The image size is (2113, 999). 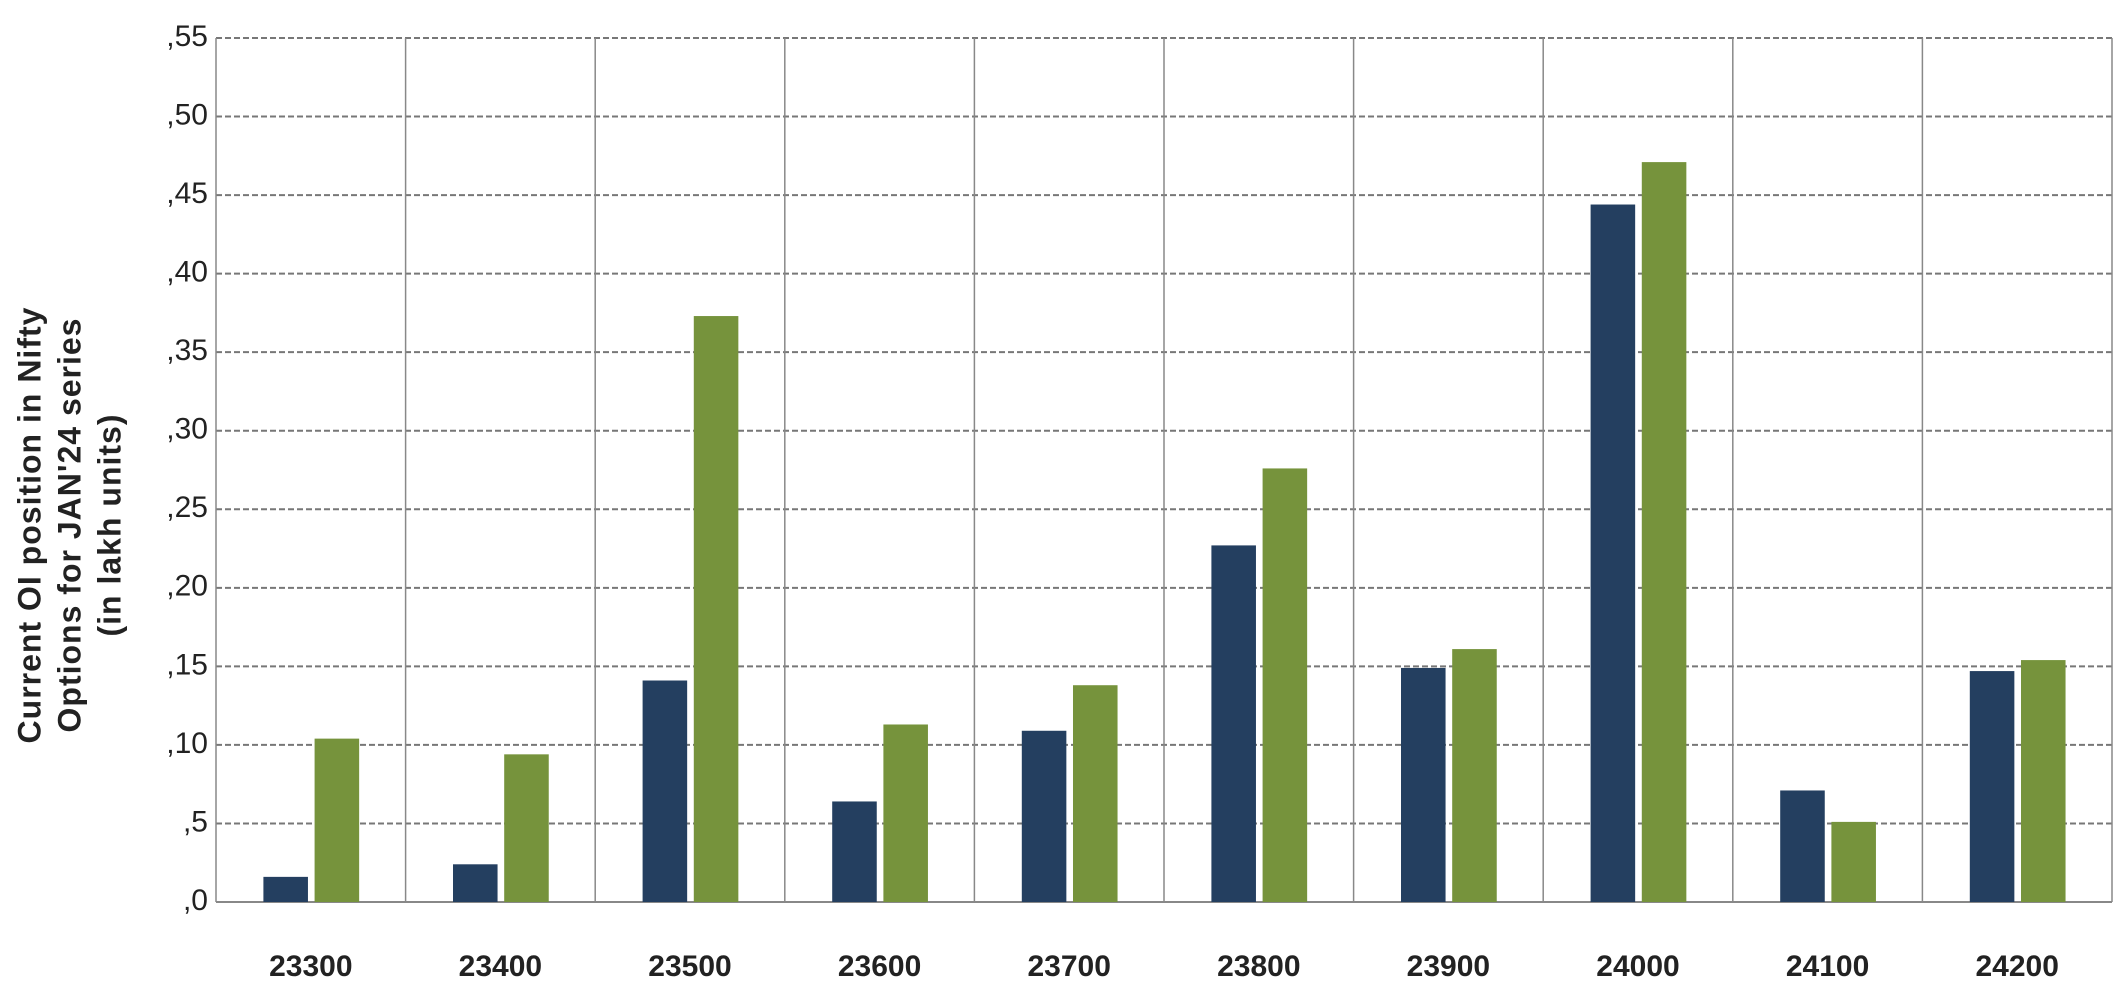 I want to click on y-axis-title: Current OI position in Nifty, so click(x=29, y=525).